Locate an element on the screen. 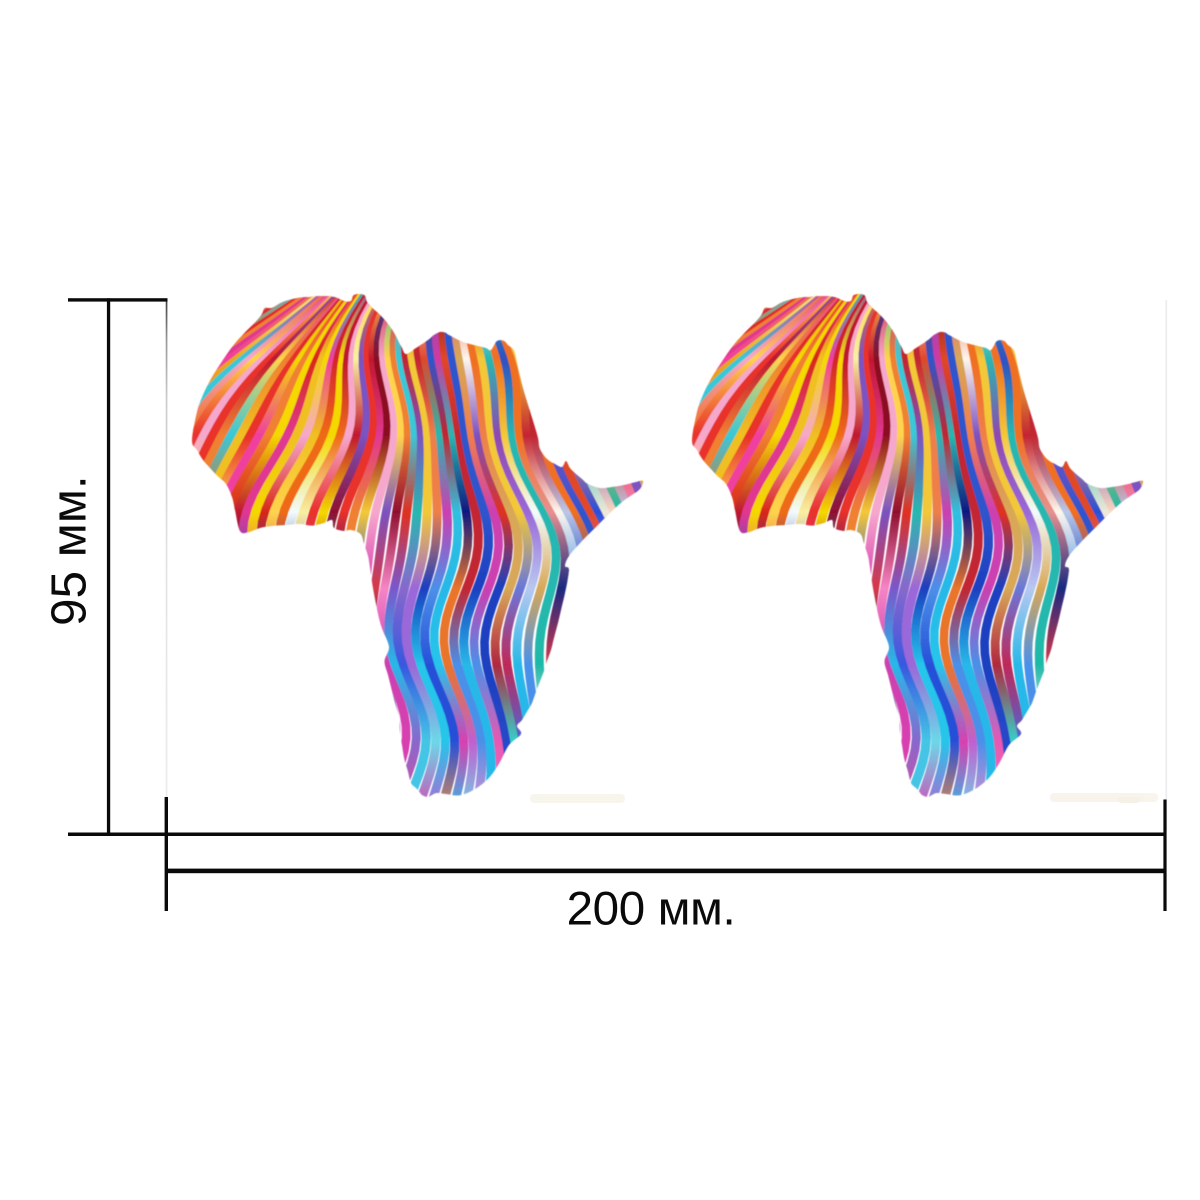  svg-text: 95 мм. is located at coordinates (69, 550).